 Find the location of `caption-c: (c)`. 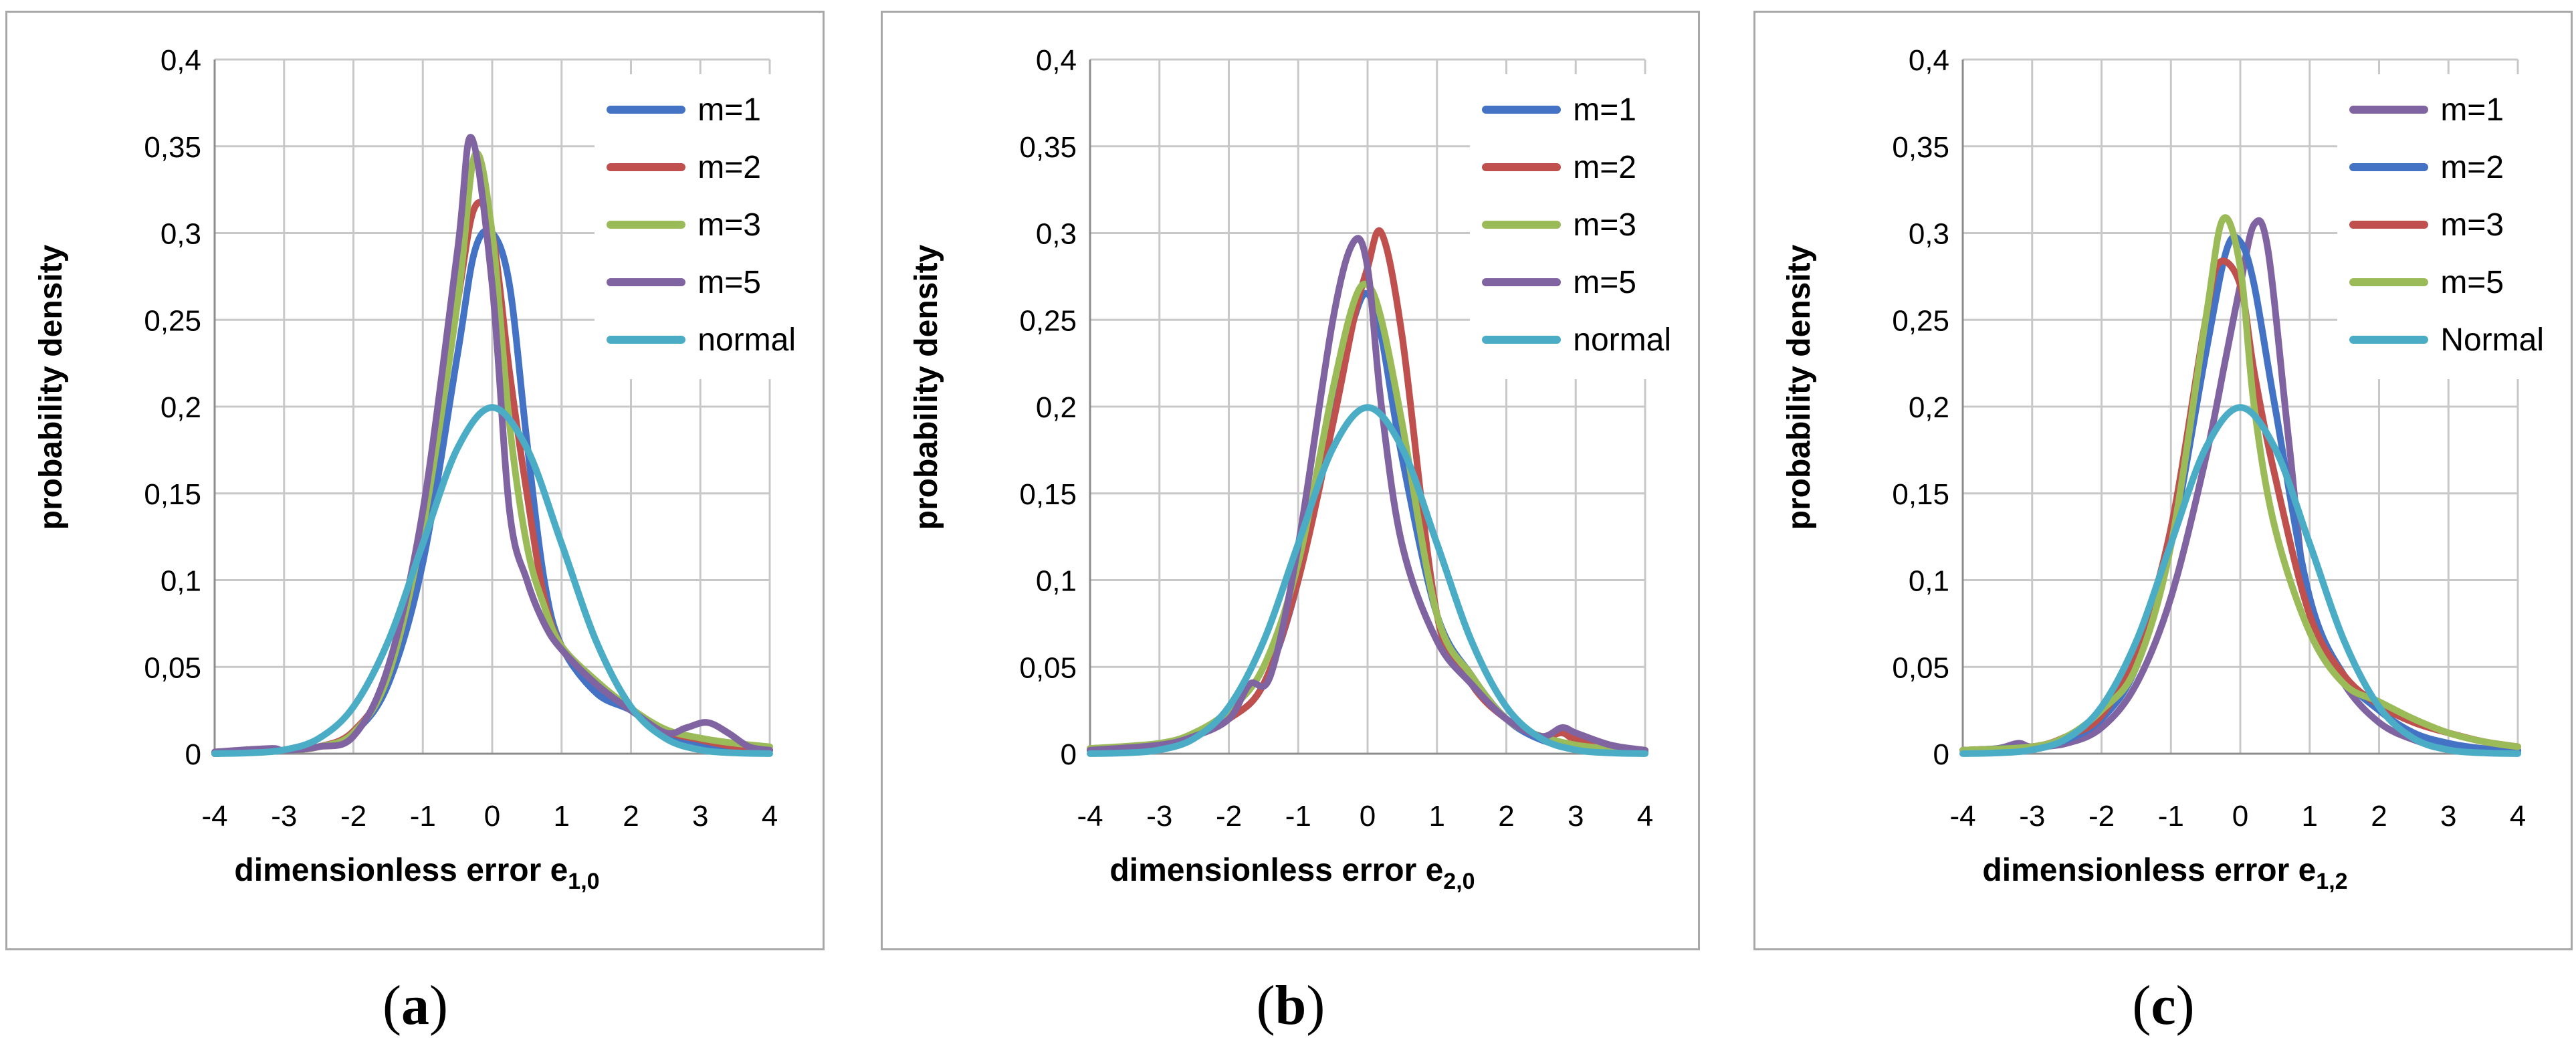

caption-c: (c) is located at coordinates (2163, 1005).